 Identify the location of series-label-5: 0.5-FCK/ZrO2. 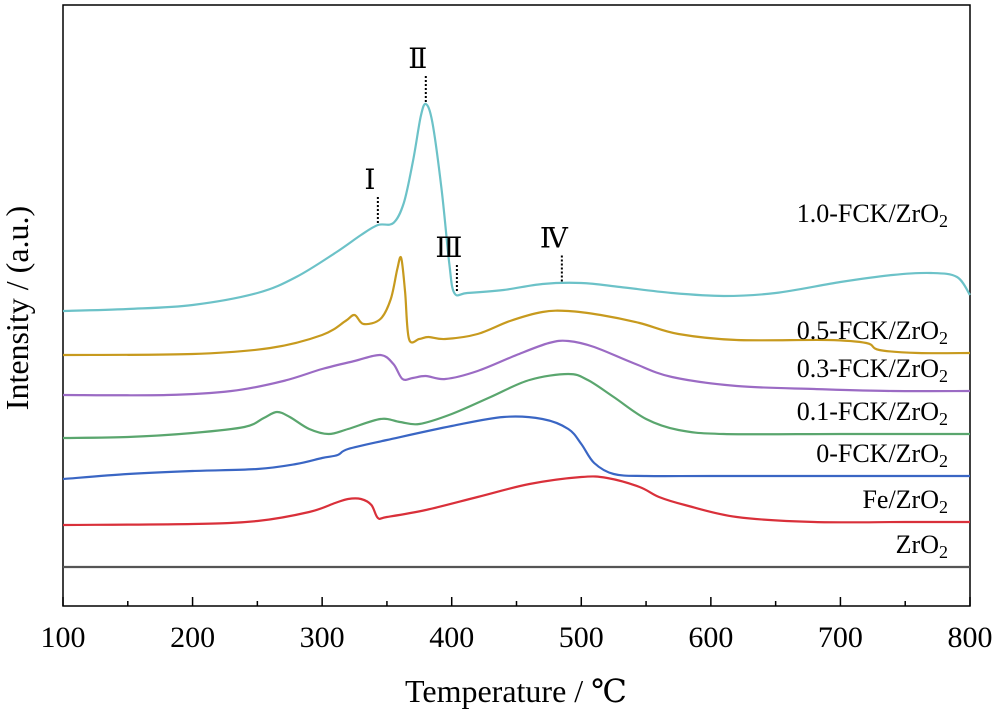
(872, 332).